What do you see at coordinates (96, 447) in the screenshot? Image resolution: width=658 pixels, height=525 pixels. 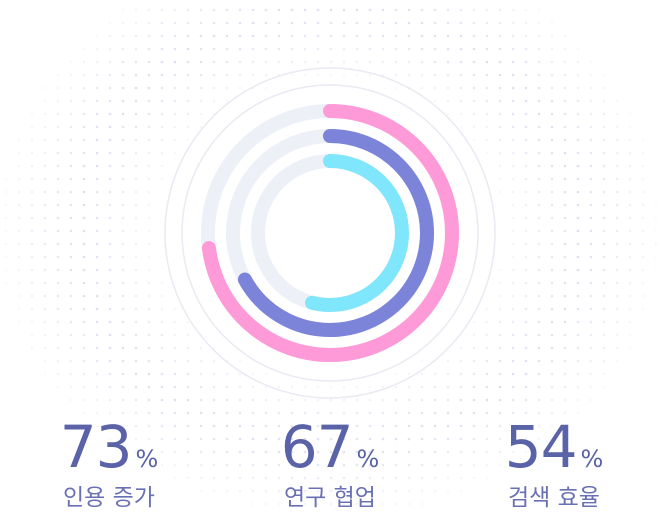 I see `stat-value: 73` at bounding box center [96, 447].